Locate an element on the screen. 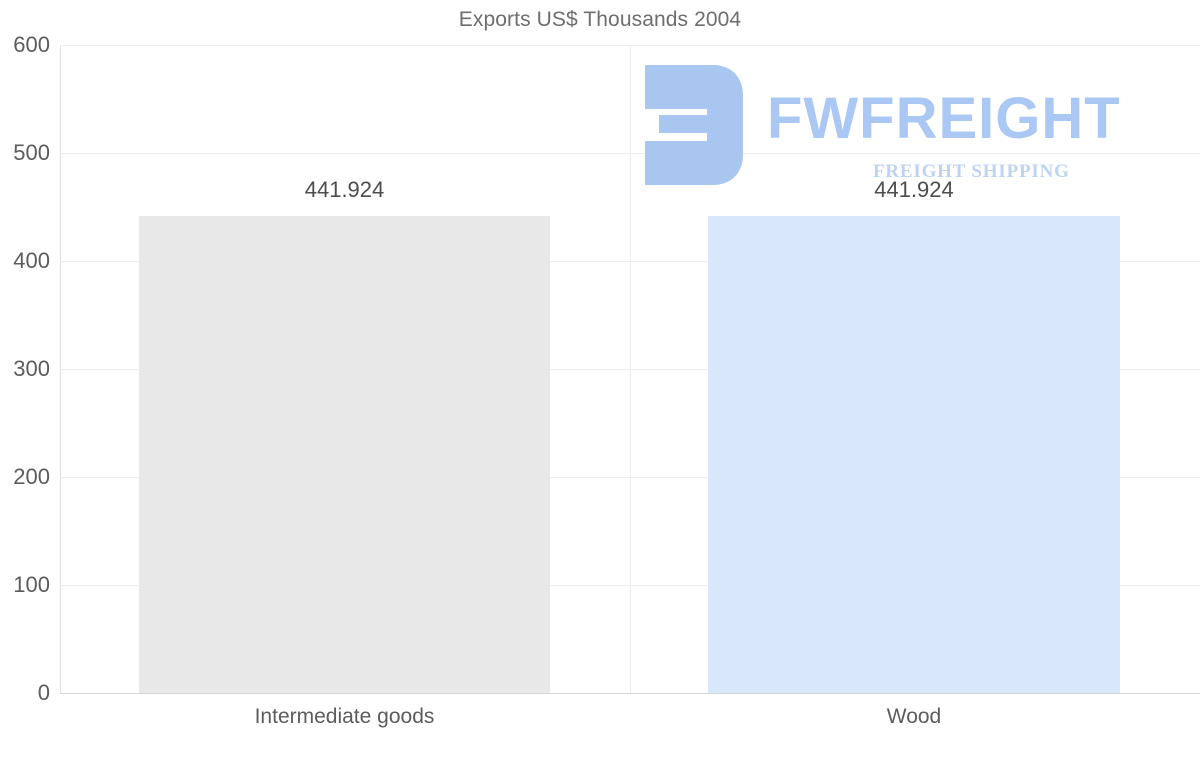 Image resolution: width=1200 pixels, height=763 pixels. y-tick-label-600: 600 is located at coordinates (31, 44).